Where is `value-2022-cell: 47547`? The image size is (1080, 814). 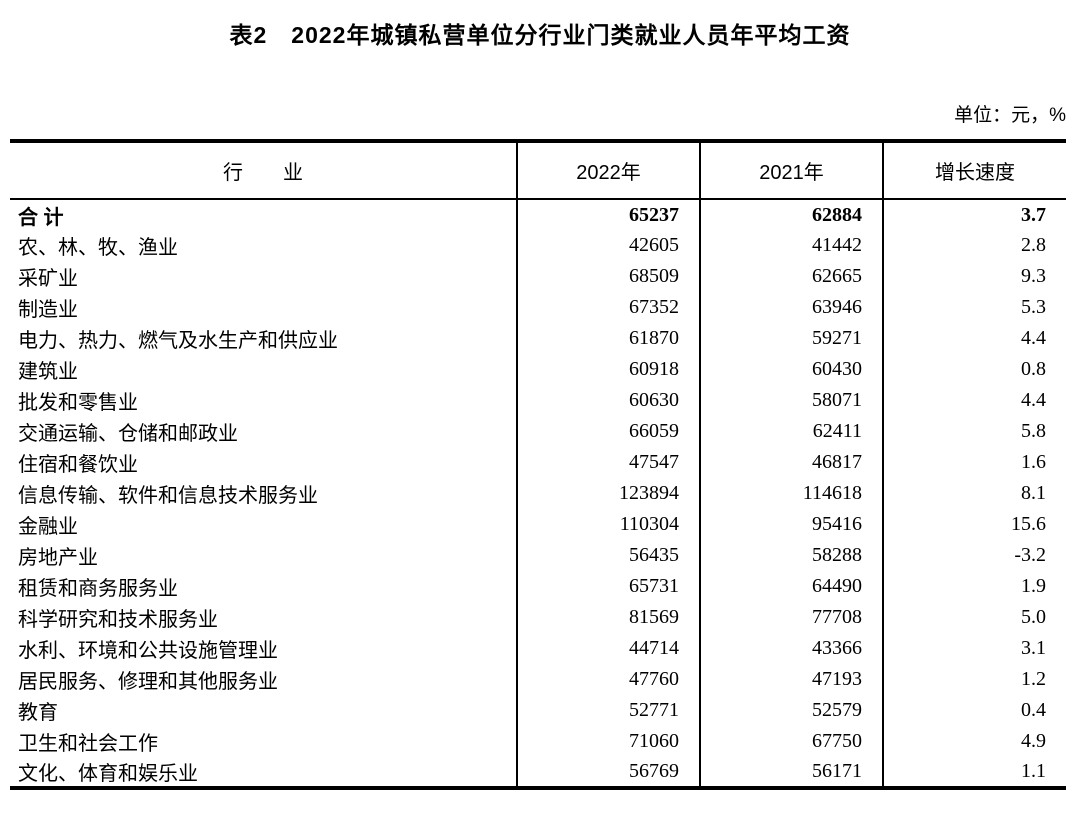
value-2022-cell: 47547 is located at coordinates (608, 462).